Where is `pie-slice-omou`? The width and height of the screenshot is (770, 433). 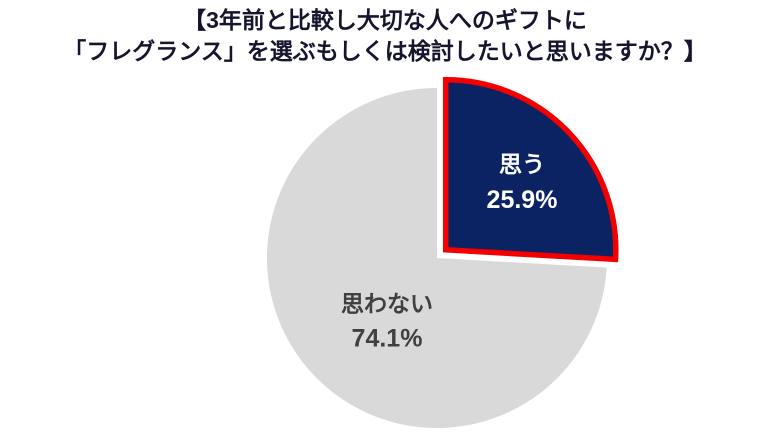
pie-slice-omou is located at coordinates (530, 170).